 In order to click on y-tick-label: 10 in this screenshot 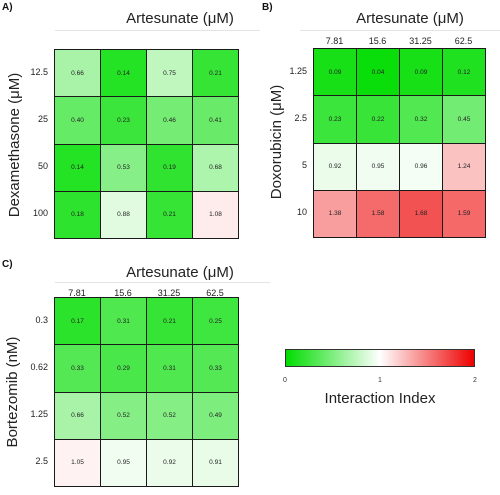, I will do `click(301, 212)`.